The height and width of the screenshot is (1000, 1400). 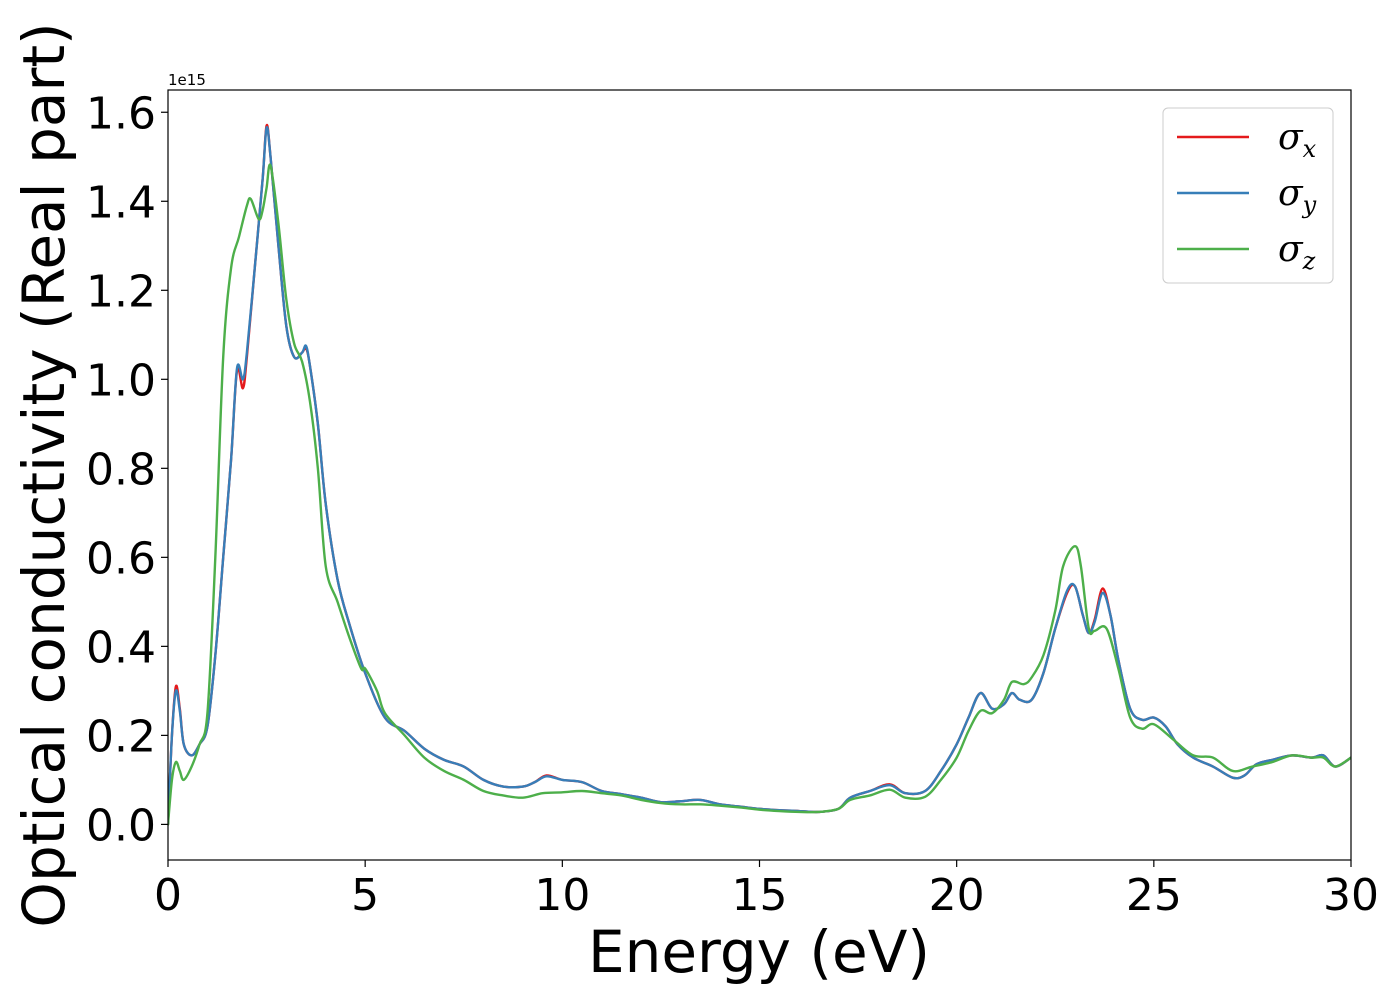 I want to click on y-offset-label: 1e15, so click(x=187, y=80).